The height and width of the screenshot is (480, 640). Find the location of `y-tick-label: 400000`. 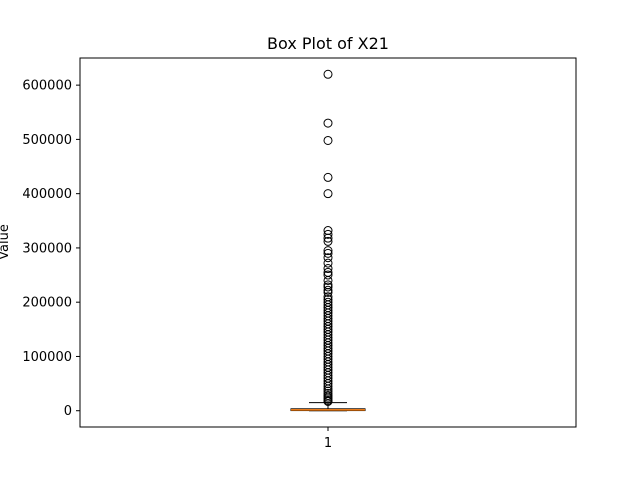

y-tick-label: 400000 is located at coordinates (47, 194).